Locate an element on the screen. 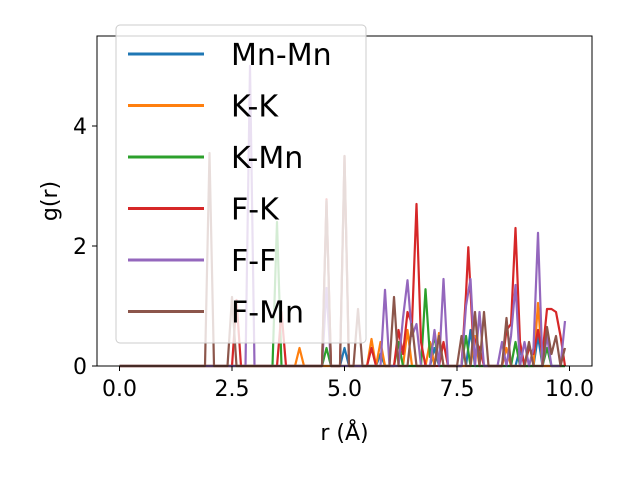  legend-label: Mn-Mn is located at coordinates (281, 55).